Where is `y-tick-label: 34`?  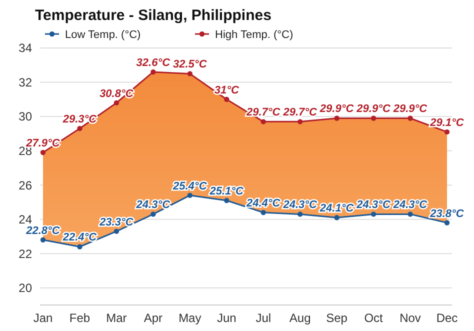
y-tick-label: 34 is located at coordinates (25, 48).